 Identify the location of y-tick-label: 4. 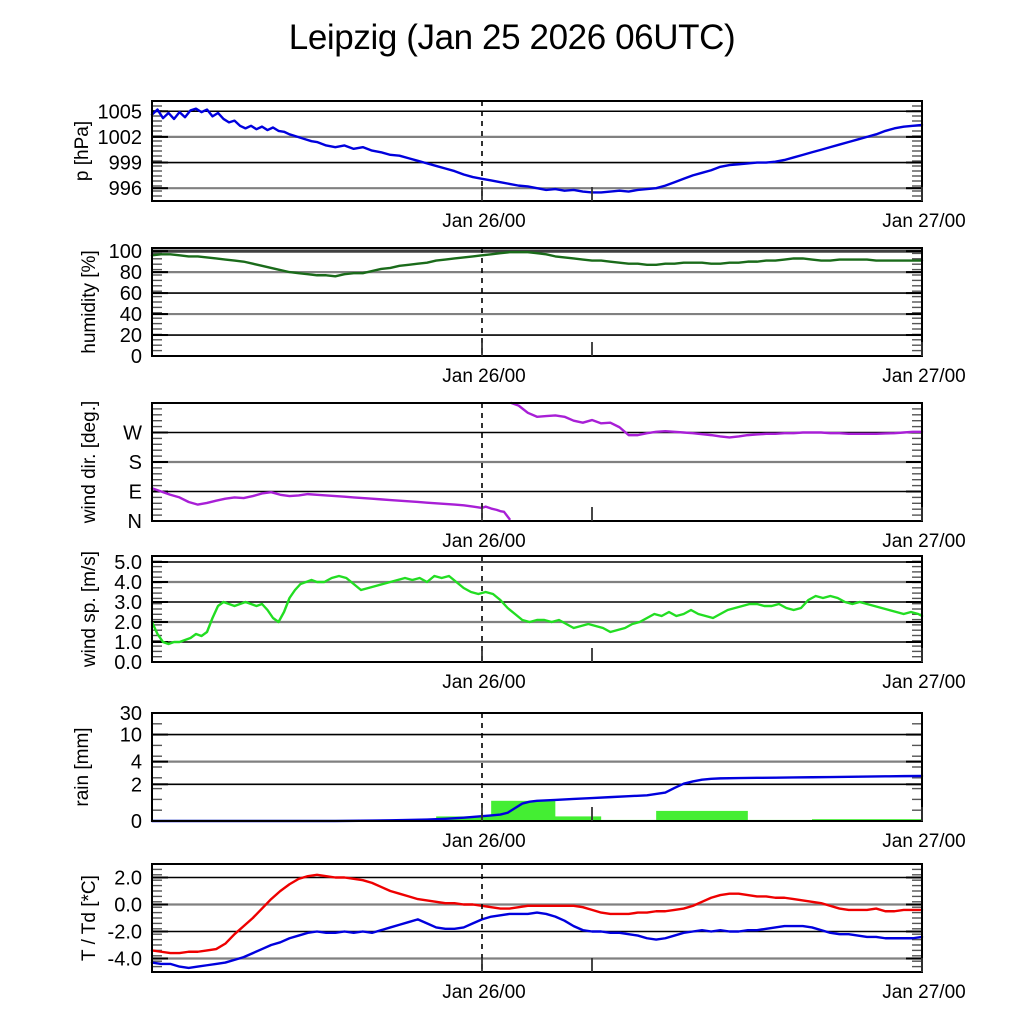
(136, 763).